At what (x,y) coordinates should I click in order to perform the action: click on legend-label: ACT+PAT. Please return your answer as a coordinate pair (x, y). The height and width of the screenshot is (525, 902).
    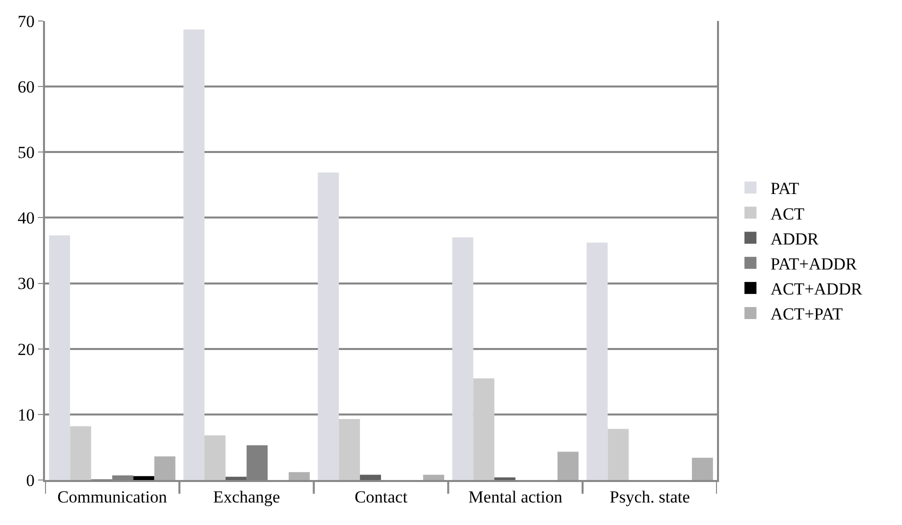
    Looking at the image, I should click on (807, 314).